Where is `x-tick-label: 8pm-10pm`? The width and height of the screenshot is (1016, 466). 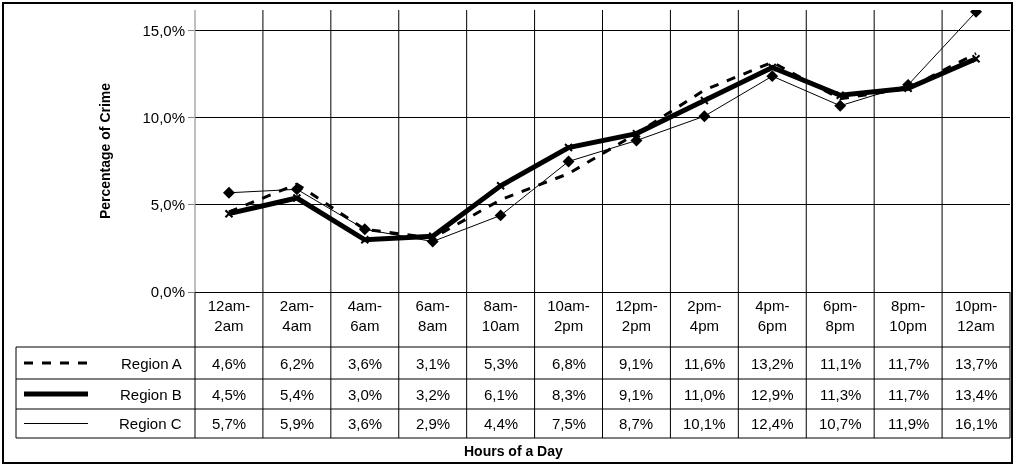
x-tick-label: 8pm-10pm is located at coordinates (908, 315).